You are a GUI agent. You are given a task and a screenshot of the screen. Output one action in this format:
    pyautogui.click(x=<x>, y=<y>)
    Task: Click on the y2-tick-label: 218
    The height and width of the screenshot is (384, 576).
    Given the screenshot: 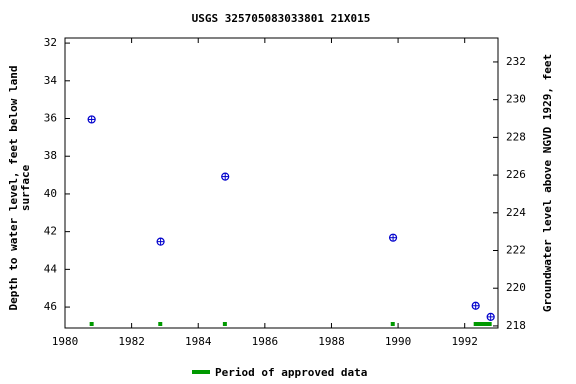 What is the action you would take?
    pyautogui.click(x=516, y=325)
    